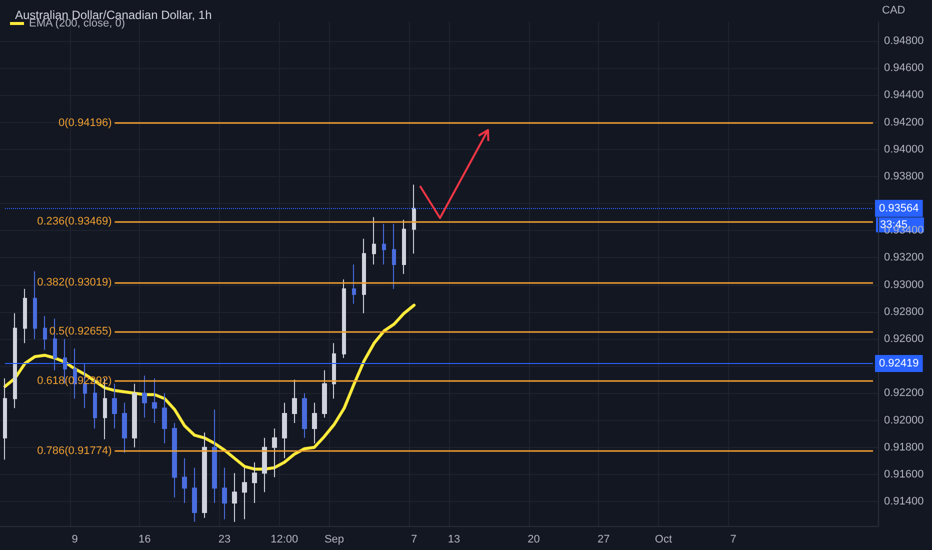 Image resolution: width=932 pixels, height=550 pixels. I want to click on y-axis-title: CAD, so click(894, 10).